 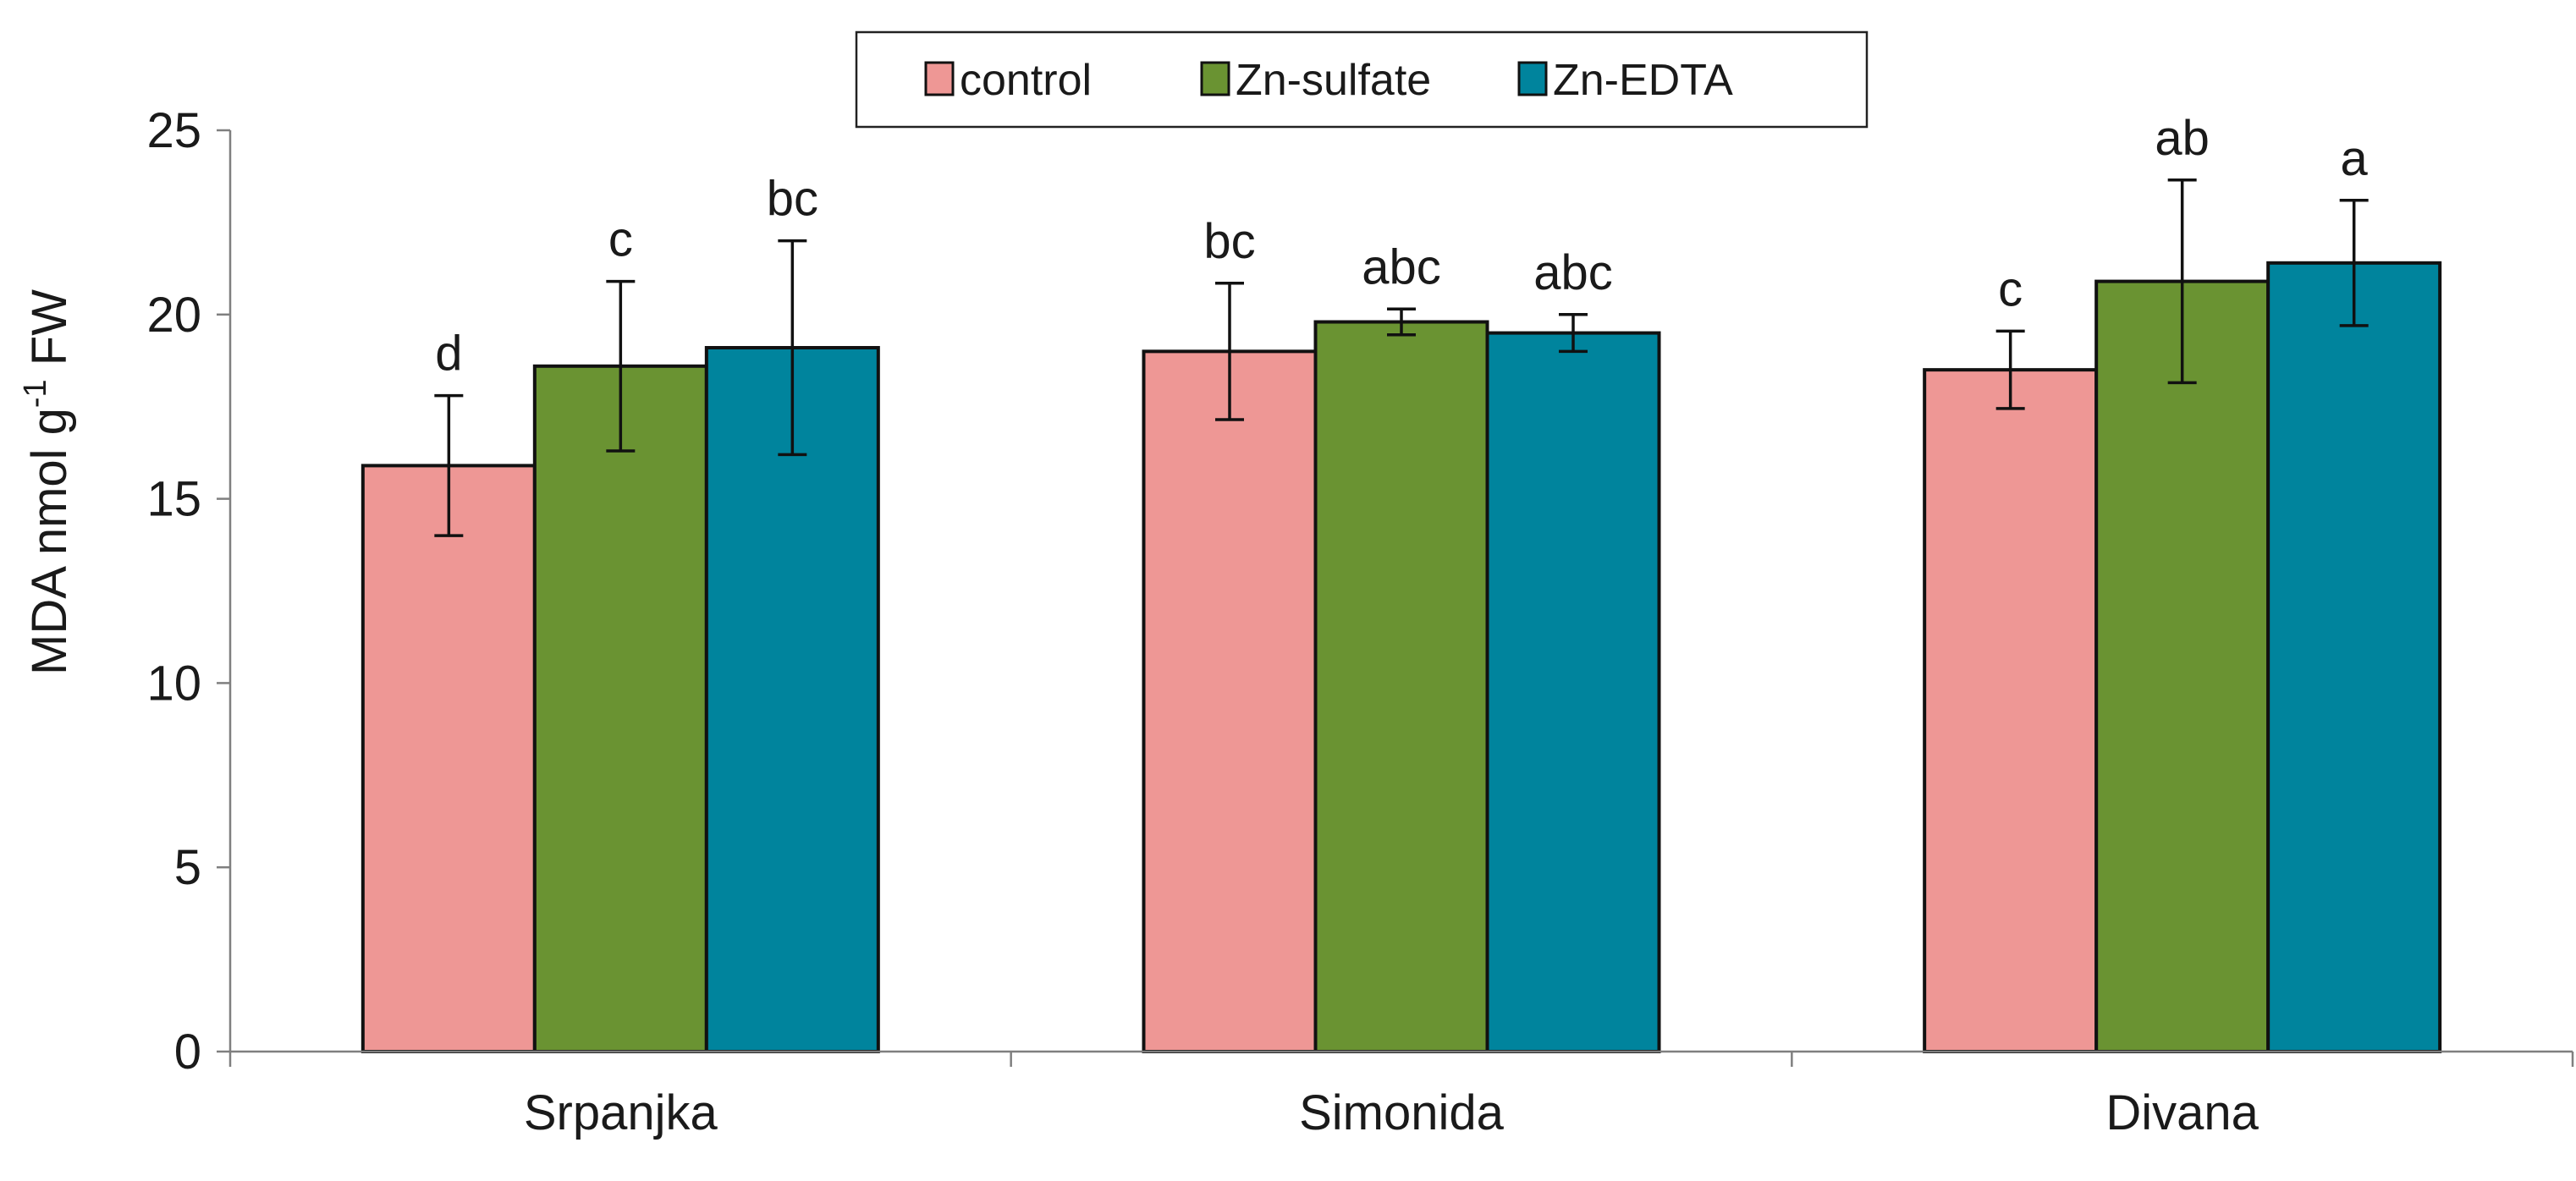 I want to click on y-tick-label: 0, so click(x=187, y=1052).